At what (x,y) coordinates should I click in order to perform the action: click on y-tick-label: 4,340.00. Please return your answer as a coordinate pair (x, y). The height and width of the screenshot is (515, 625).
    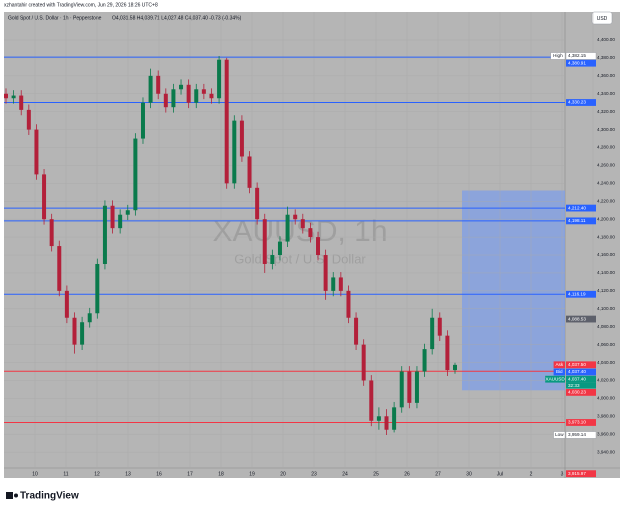
    Looking at the image, I should click on (606, 93).